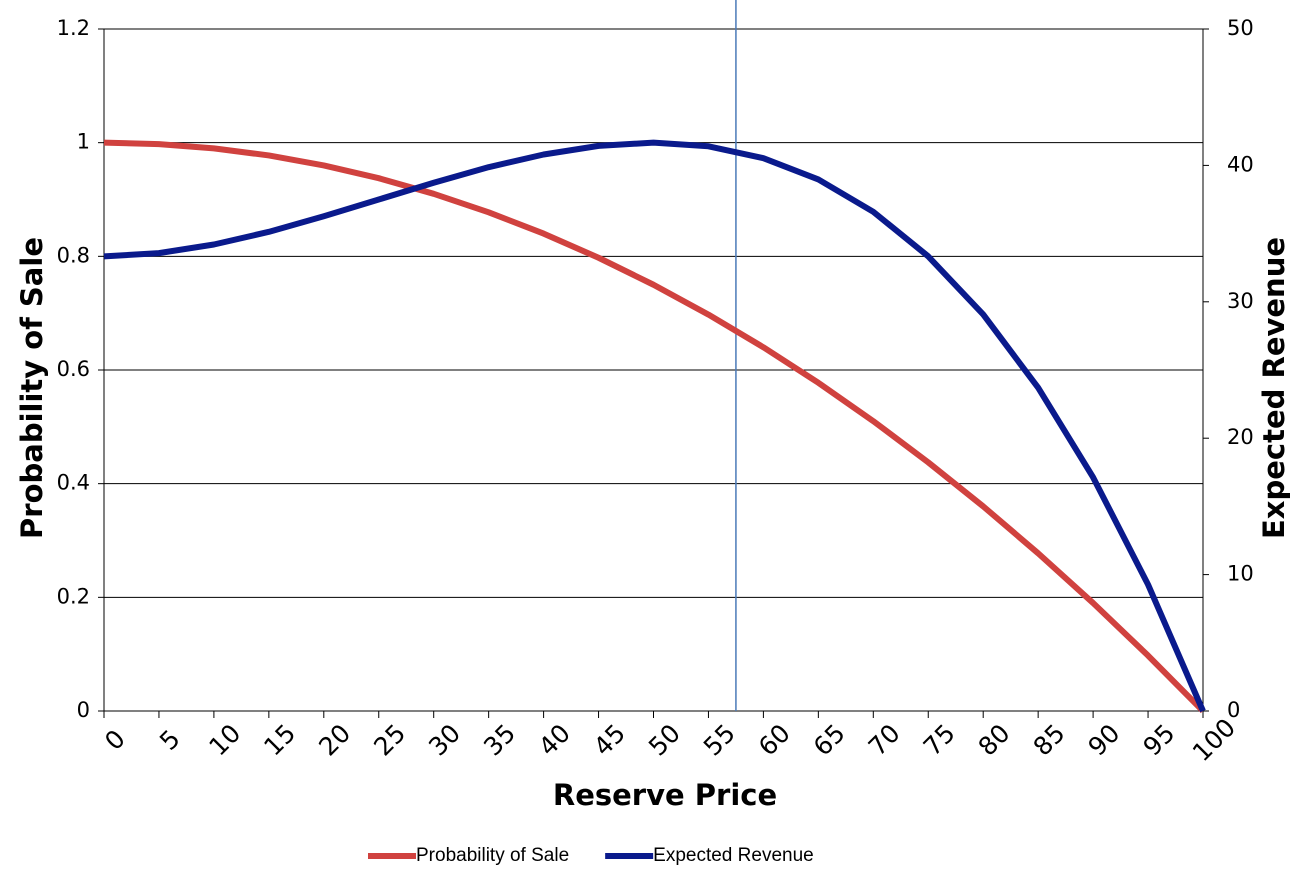 The height and width of the screenshot is (896, 1316). What do you see at coordinates (994, 739) in the screenshot?
I see `x-tick-label: 80` at bounding box center [994, 739].